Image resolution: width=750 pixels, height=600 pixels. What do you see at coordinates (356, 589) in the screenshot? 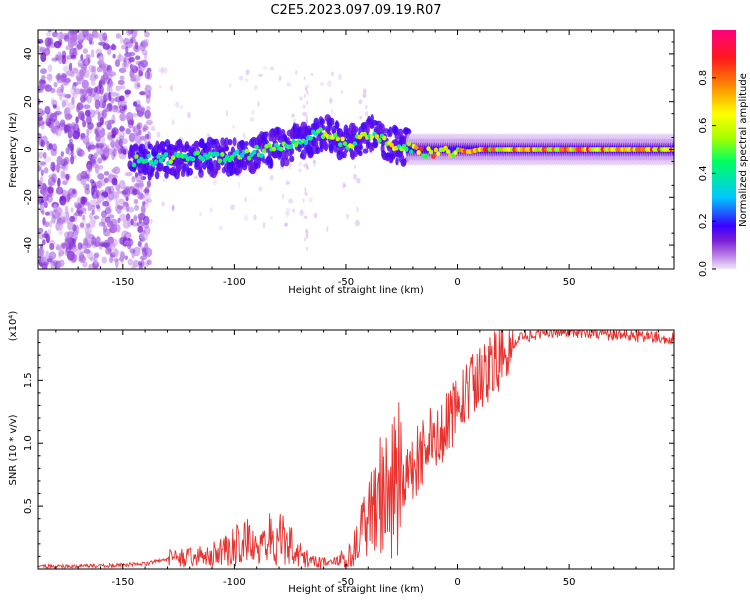
I see `snr-x-label: Height of straight line (km)` at bounding box center [356, 589].